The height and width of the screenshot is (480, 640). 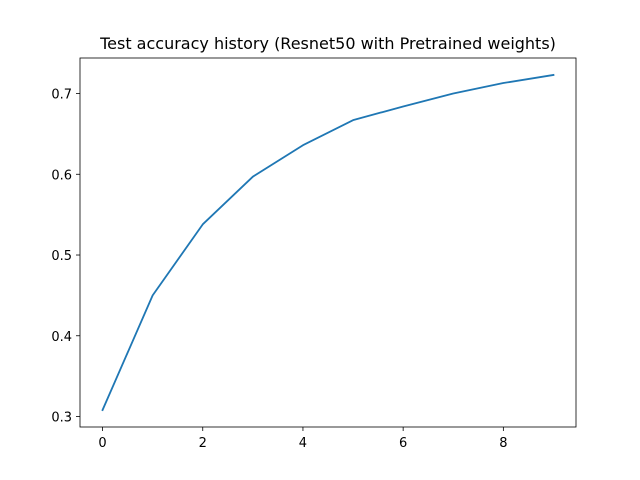 I want to click on y-tick-label: 0.7, so click(x=61, y=95).